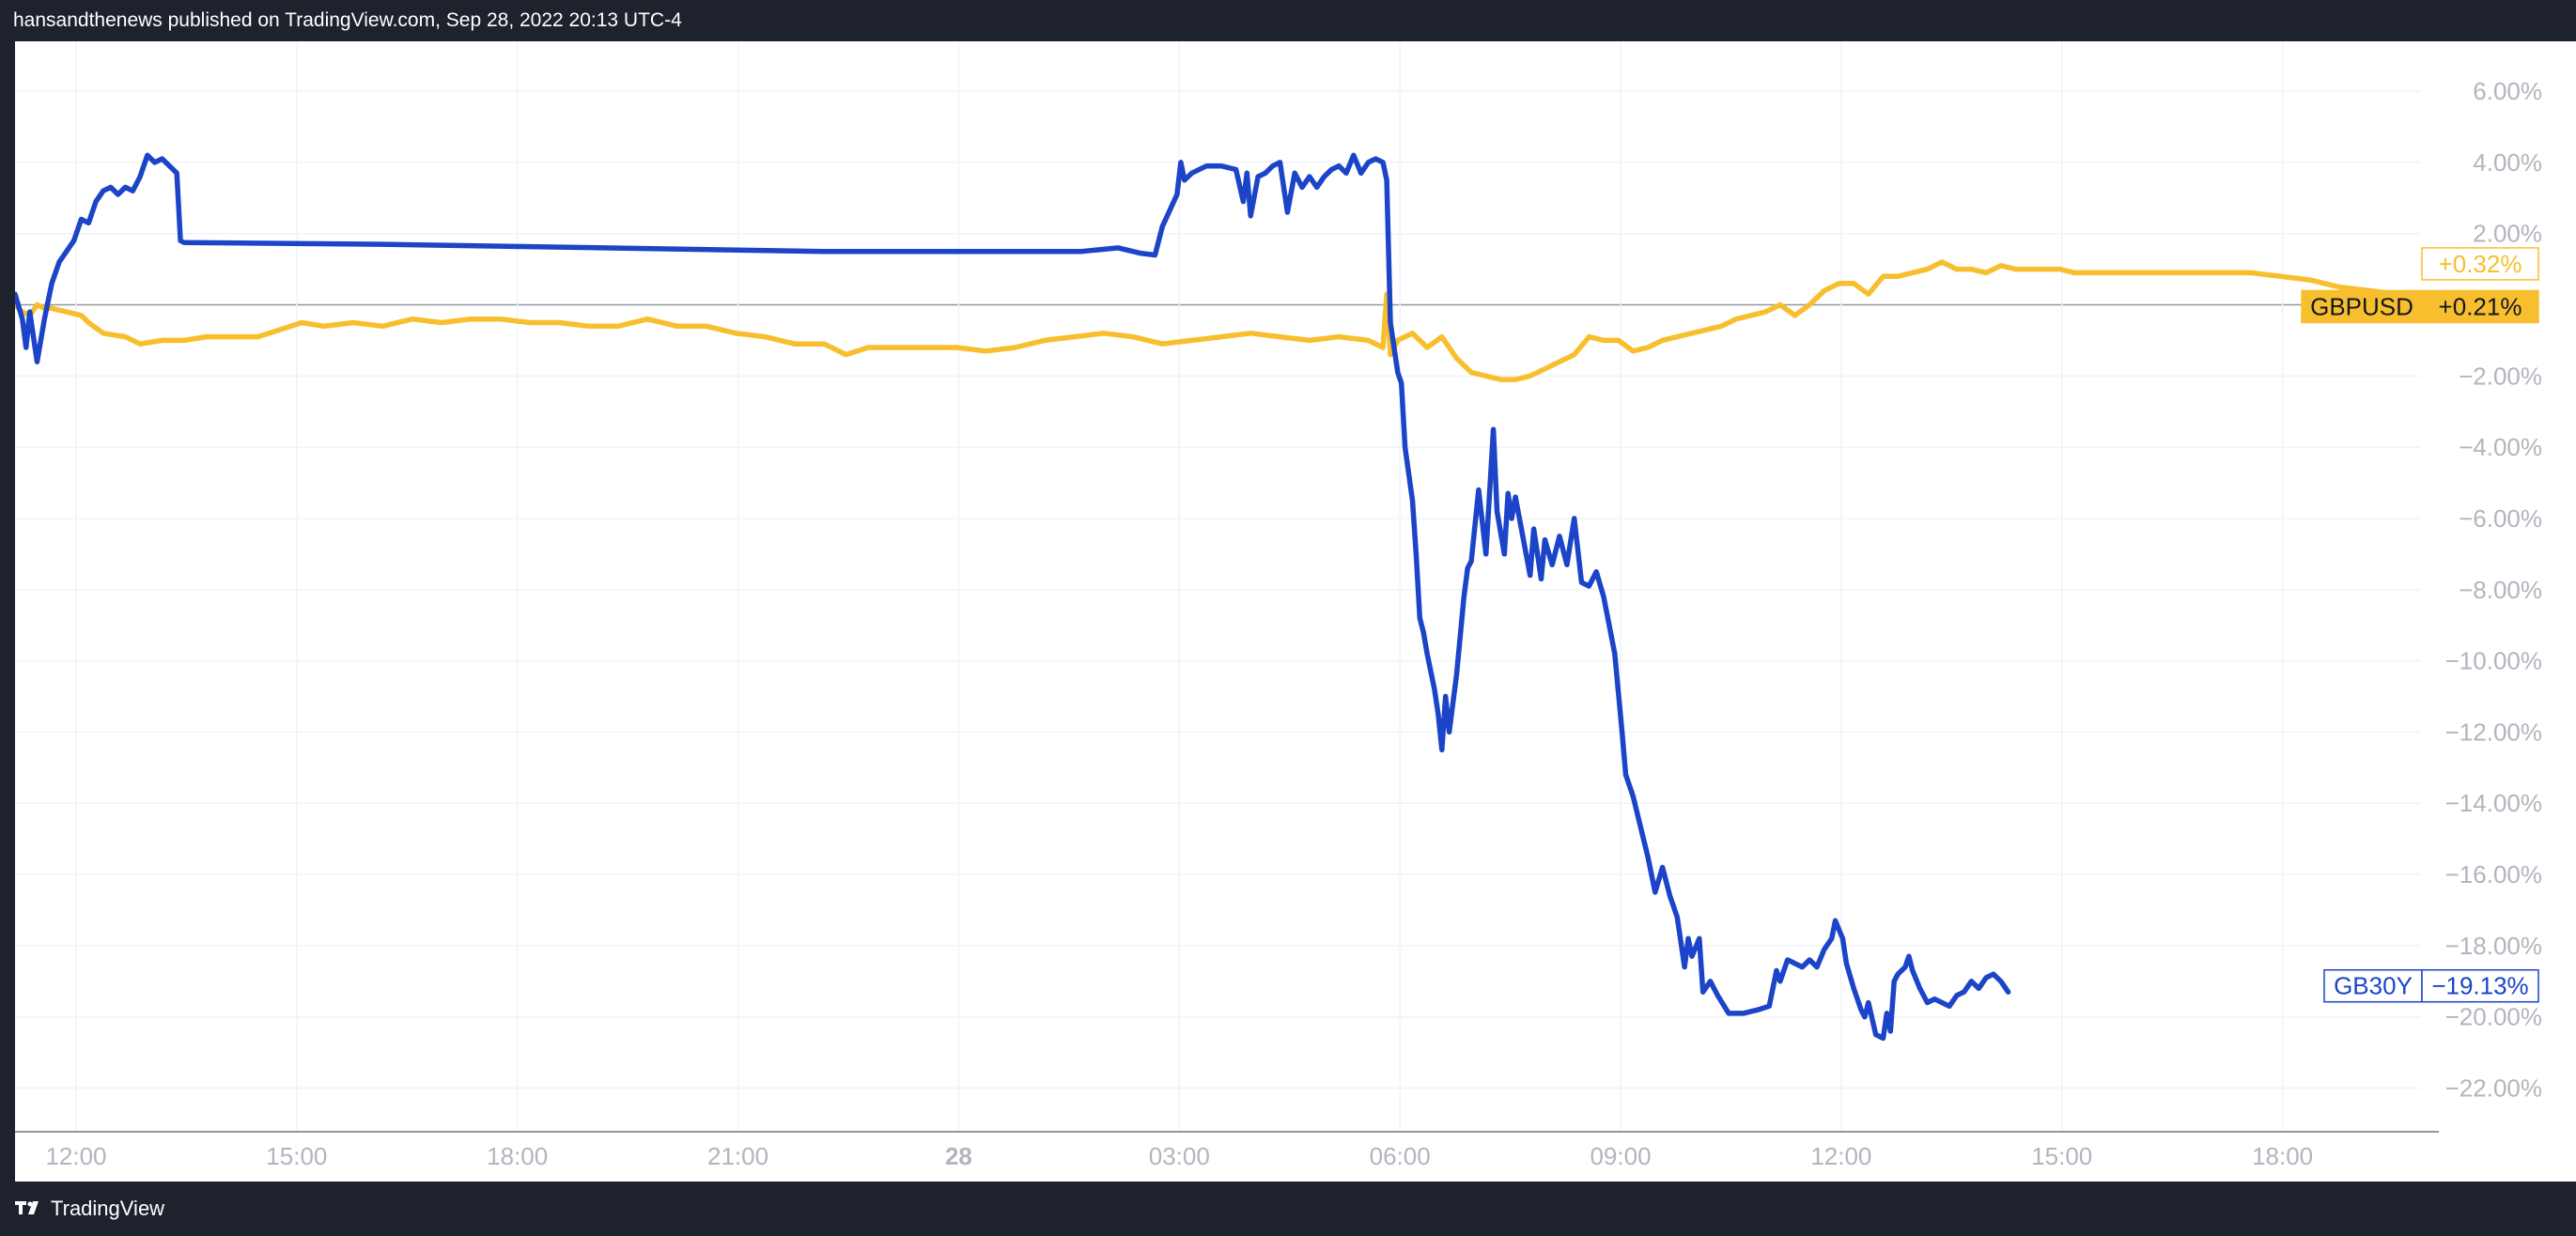  I want to click on x-tick-label: 09:00, so click(1620, 1156).